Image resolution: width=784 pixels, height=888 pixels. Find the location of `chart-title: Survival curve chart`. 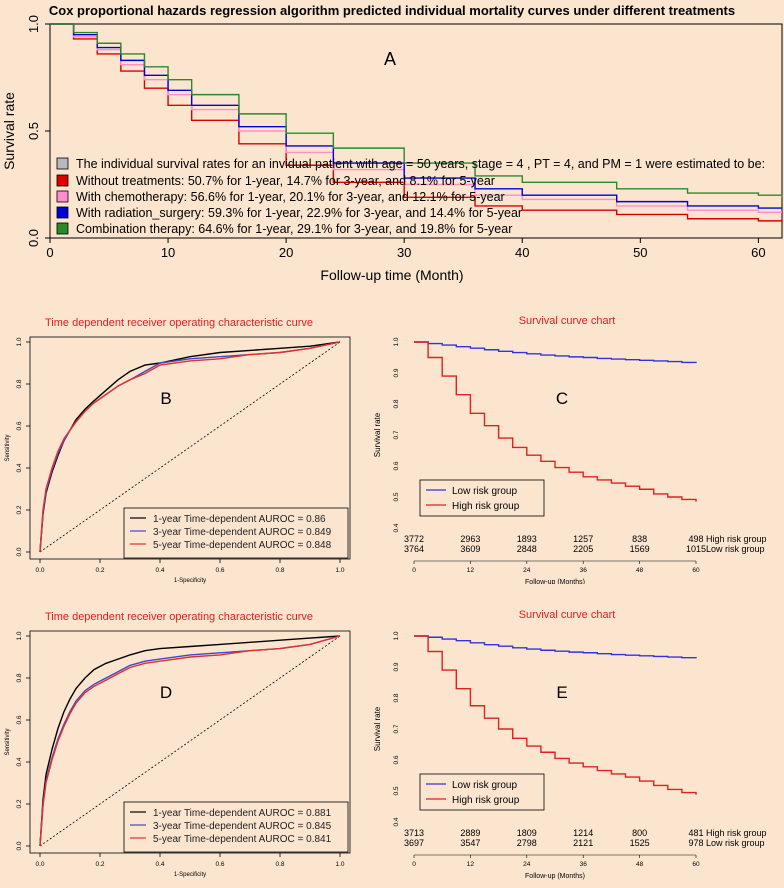

chart-title: Survival curve chart is located at coordinates (567, 321).